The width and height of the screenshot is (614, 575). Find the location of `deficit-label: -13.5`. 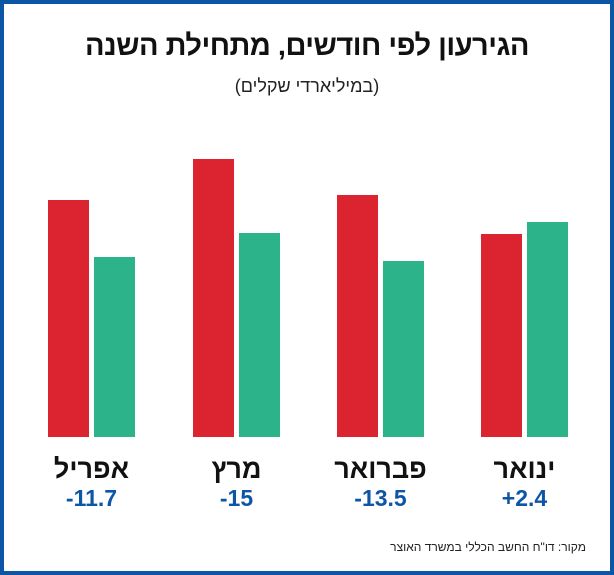

deficit-label: -13.5 is located at coordinates (380, 498).